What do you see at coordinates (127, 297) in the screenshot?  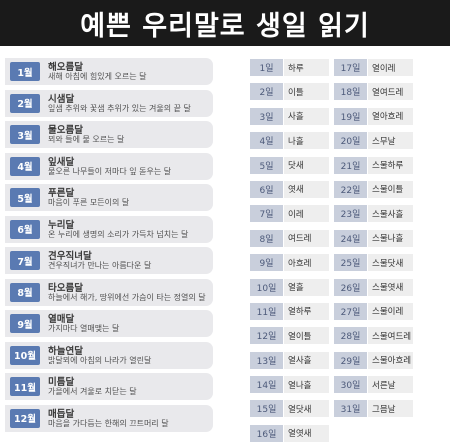 I see `month-description: 하늘에서 해가, 땅위에선 가슴이 타는 정열의 달` at bounding box center [127, 297].